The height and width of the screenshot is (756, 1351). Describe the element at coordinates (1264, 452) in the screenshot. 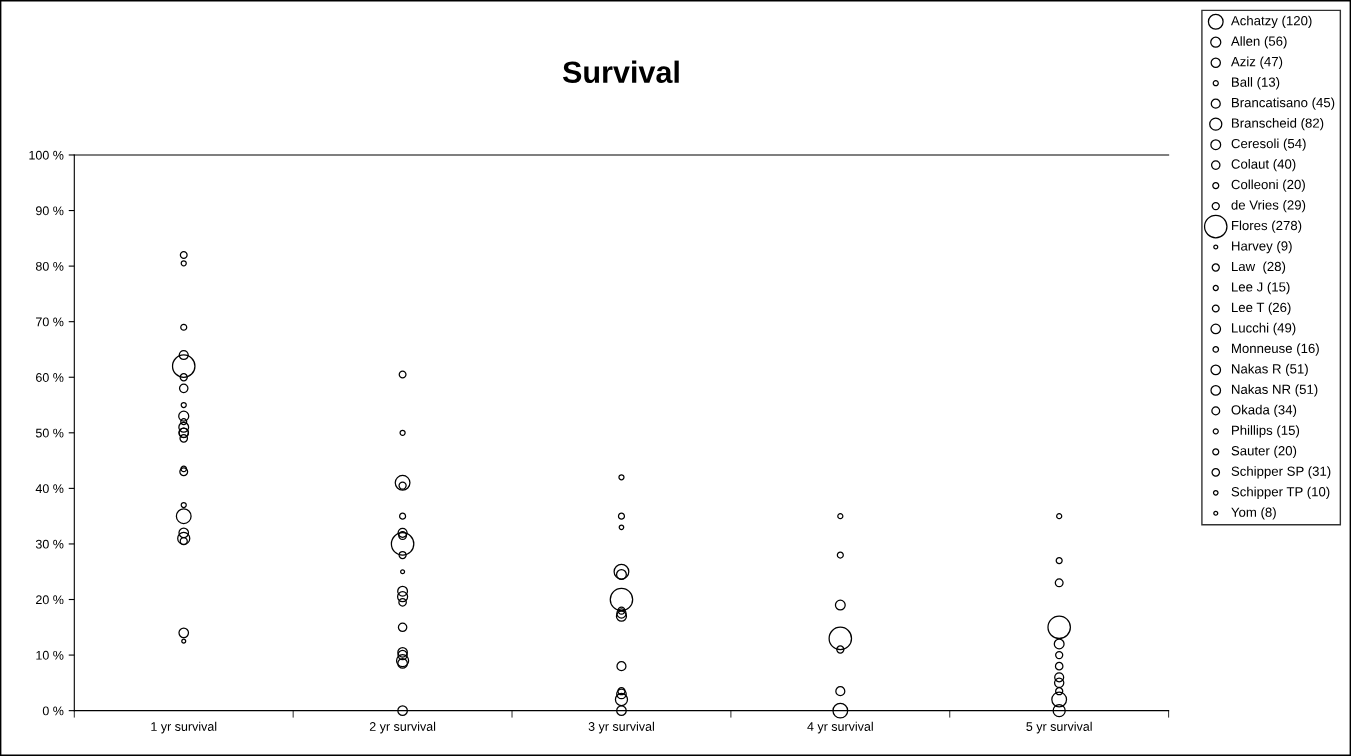

I see `legend-label: Sauter (20)` at that location.